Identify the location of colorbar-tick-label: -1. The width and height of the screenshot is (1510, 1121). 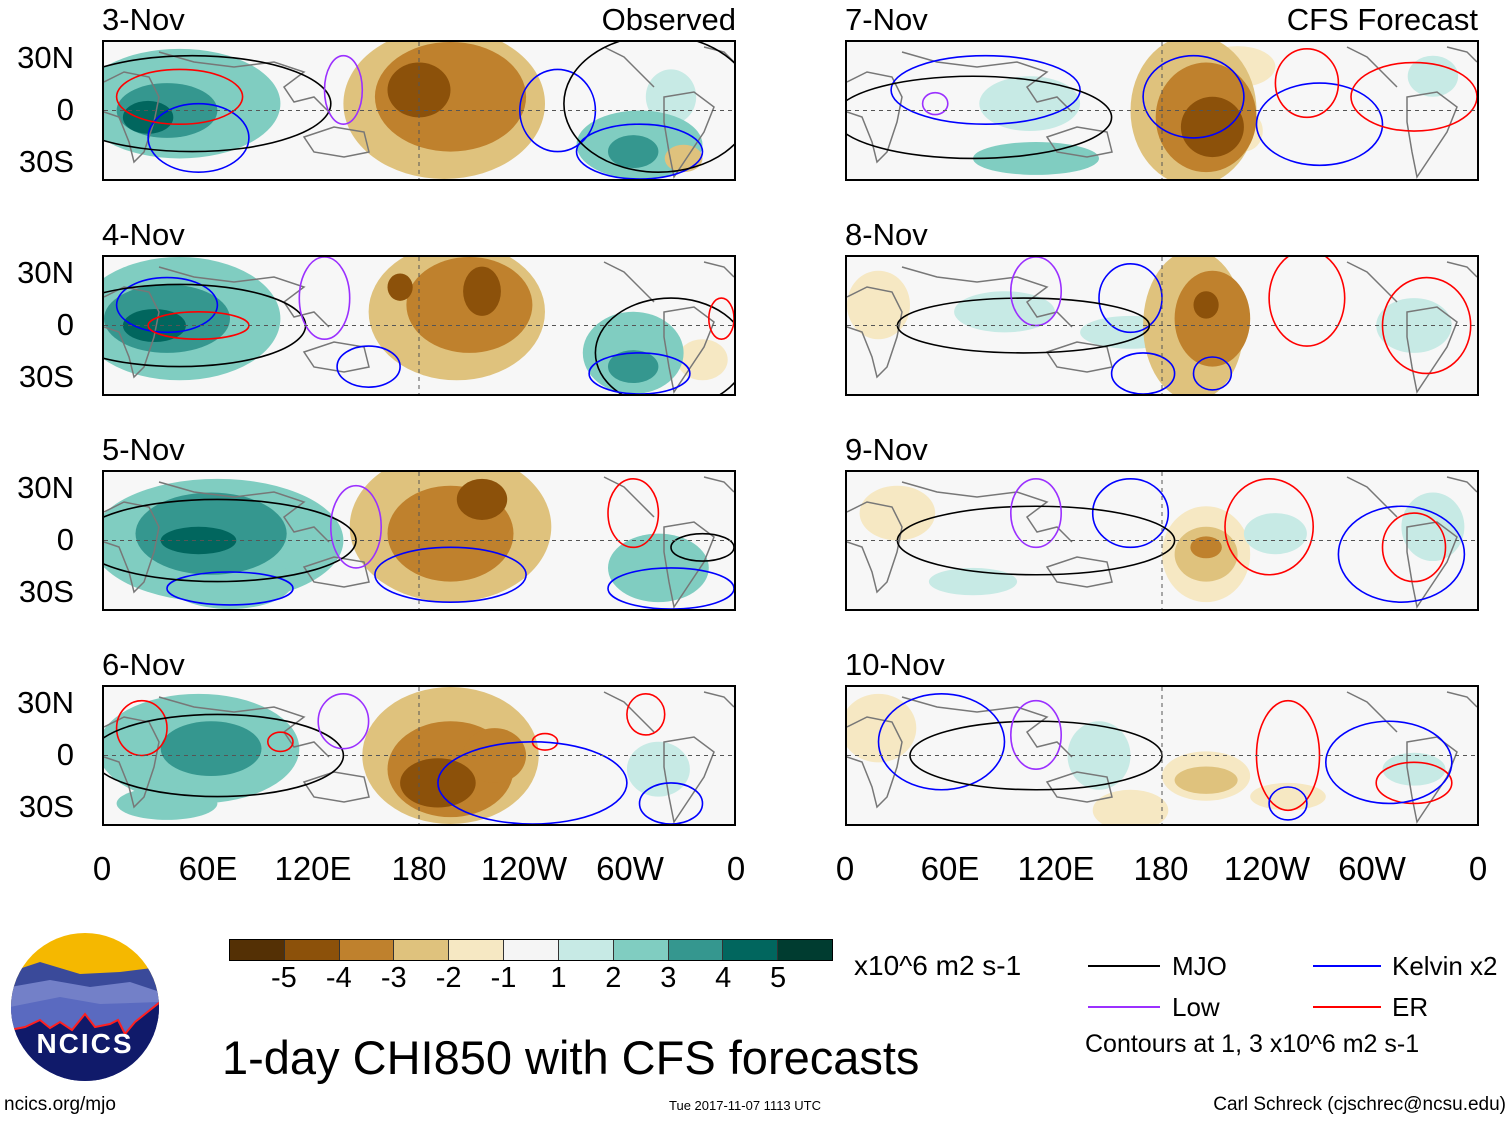
(503, 978).